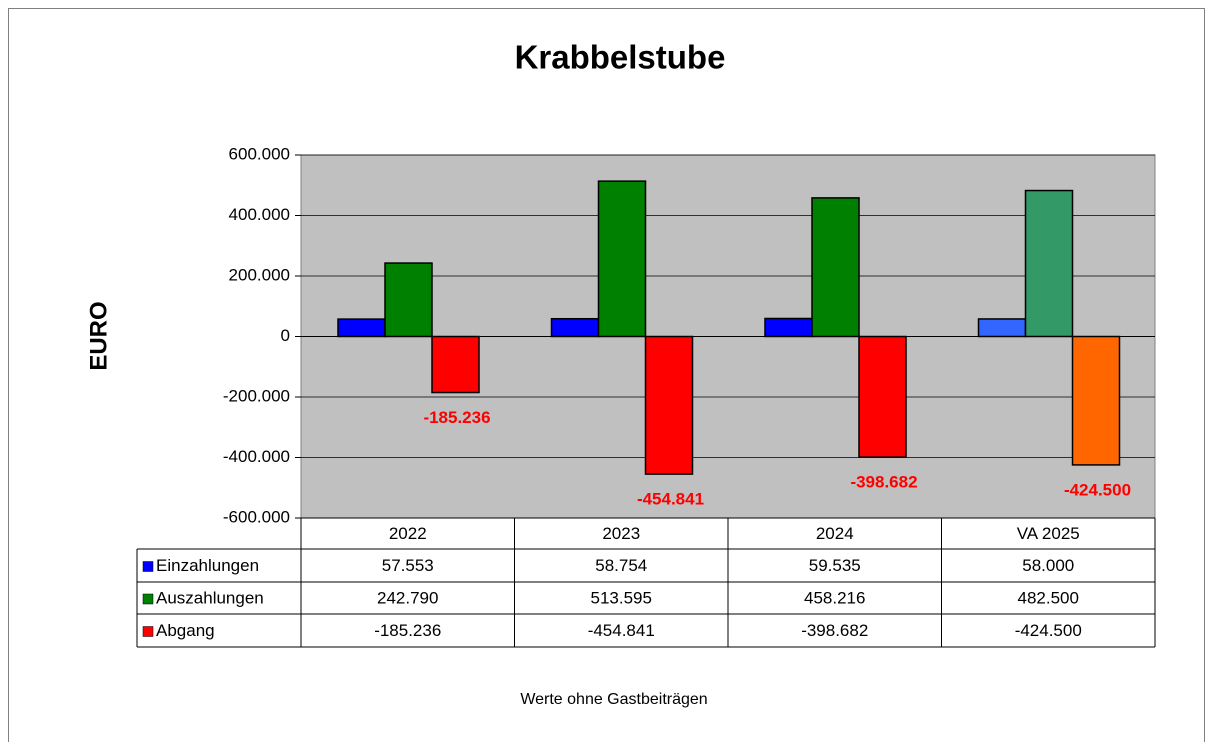 Image resolution: width=1213 pixels, height=747 pixels. What do you see at coordinates (1097, 489) in the screenshot?
I see `data-label: -424.500` at bounding box center [1097, 489].